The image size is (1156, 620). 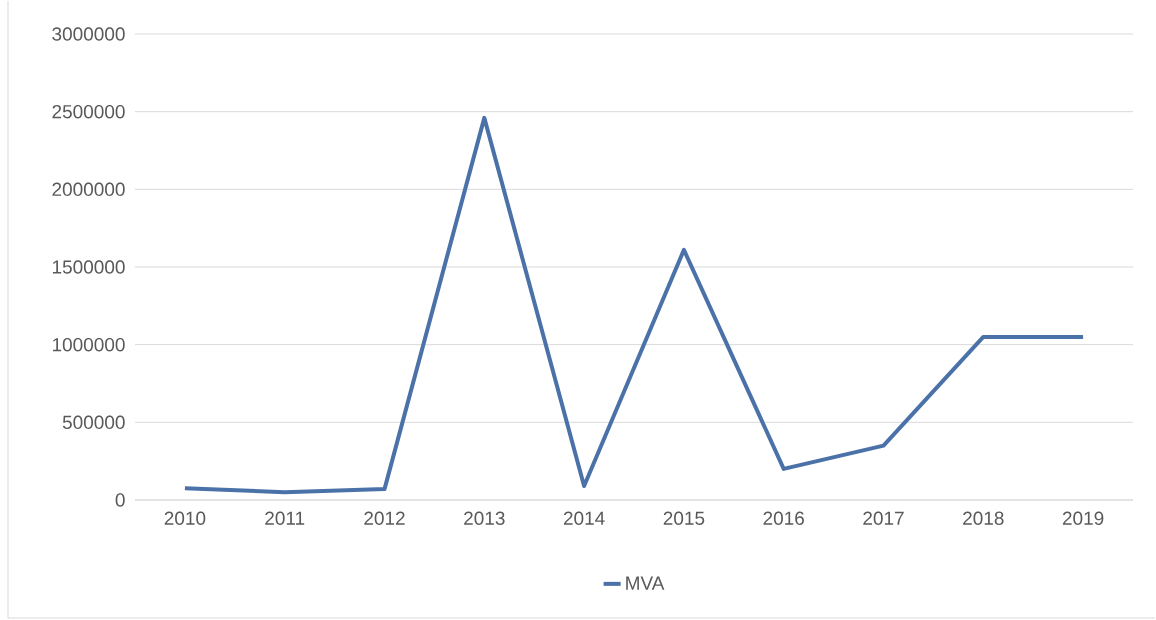 What do you see at coordinates (88, 267) in the screenshot?
I see `y-tick-label: 1500000` at bounding box center [88, 267].